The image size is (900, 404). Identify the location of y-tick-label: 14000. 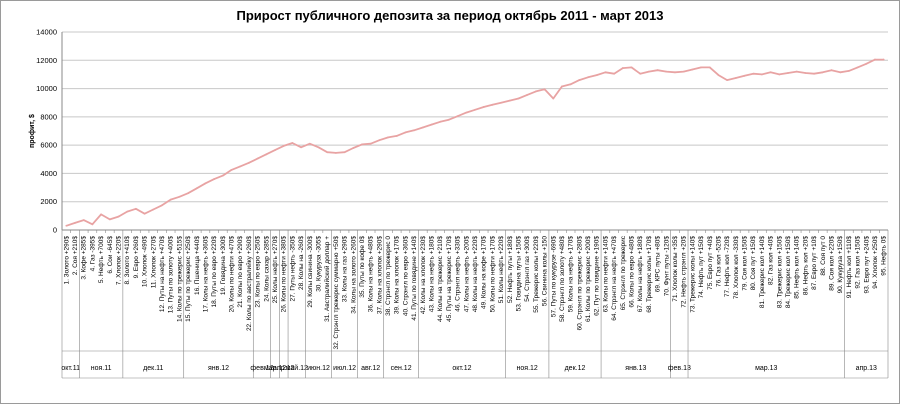
(46, 32).